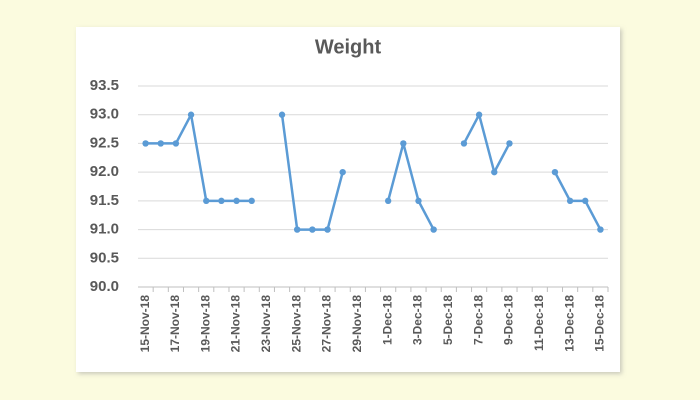 This screenshot has height=400, width=700. What do you see at coordinates (205, 324) in the screenshot?
I see `x-tick-label: 19-Nov-18` at bounding box center [205, 324].